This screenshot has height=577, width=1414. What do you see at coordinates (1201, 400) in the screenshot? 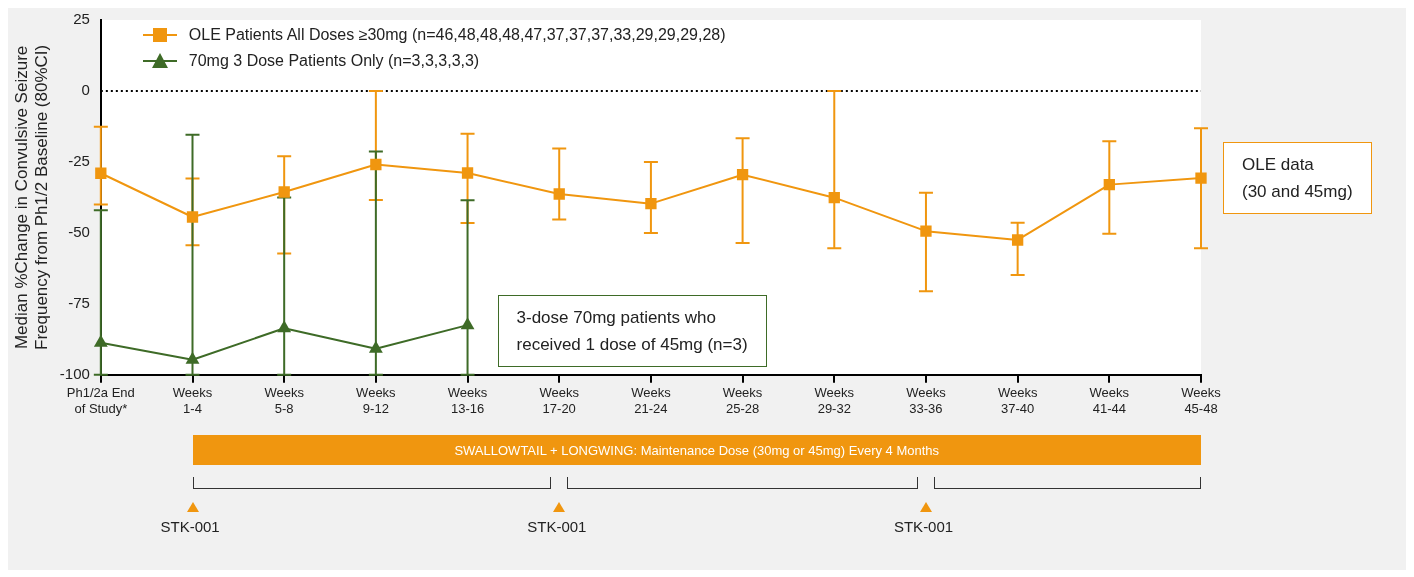
I see `x-tick-label: Weeks 45-48` at bounding box center [1201, 400].